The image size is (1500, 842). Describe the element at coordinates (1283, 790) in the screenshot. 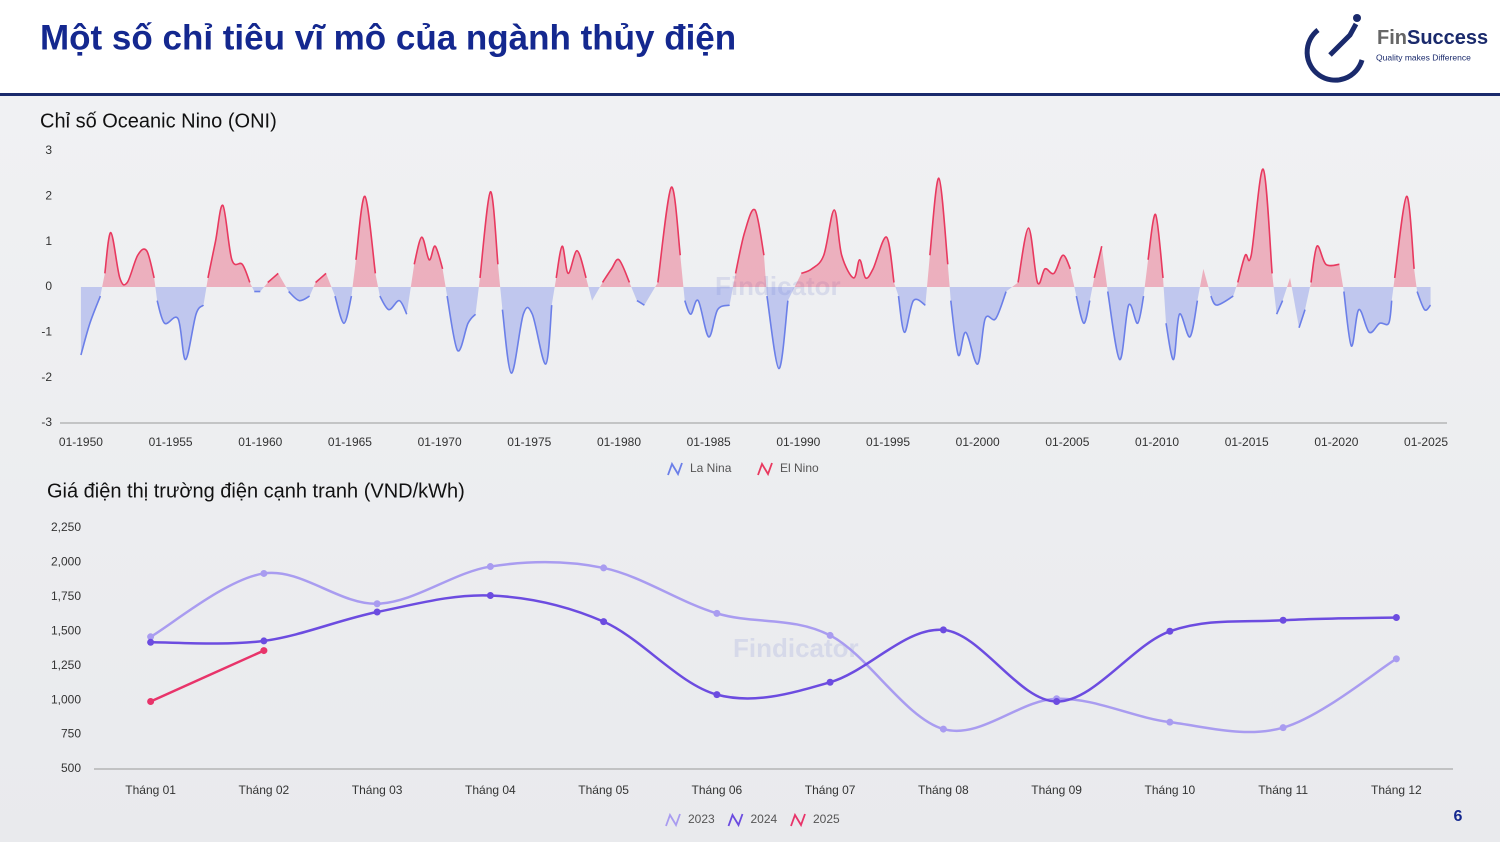

I see `x-tick-label: Tháng 11` at that location.